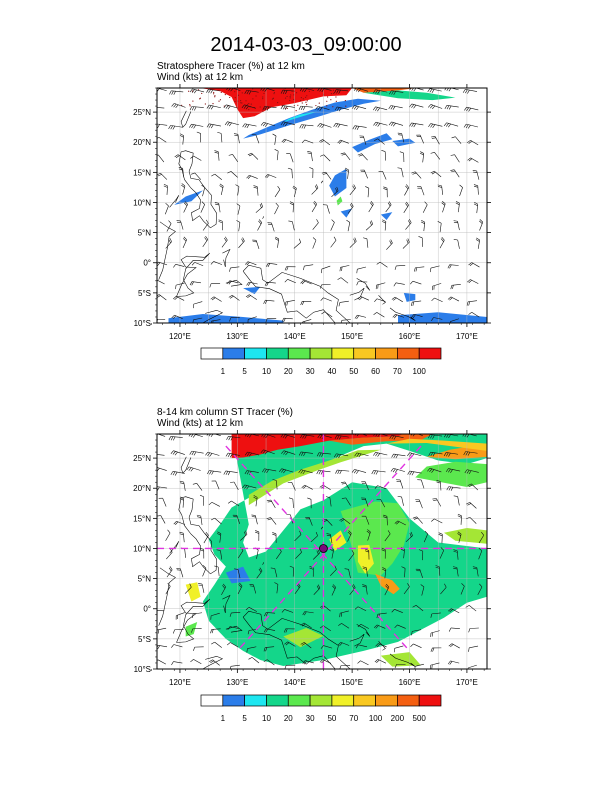 The width and height of the screenshot is (612, 792). Describe the element at coordinates (344, 550) in the screenshot. I see `tracer-green-region` at that location.